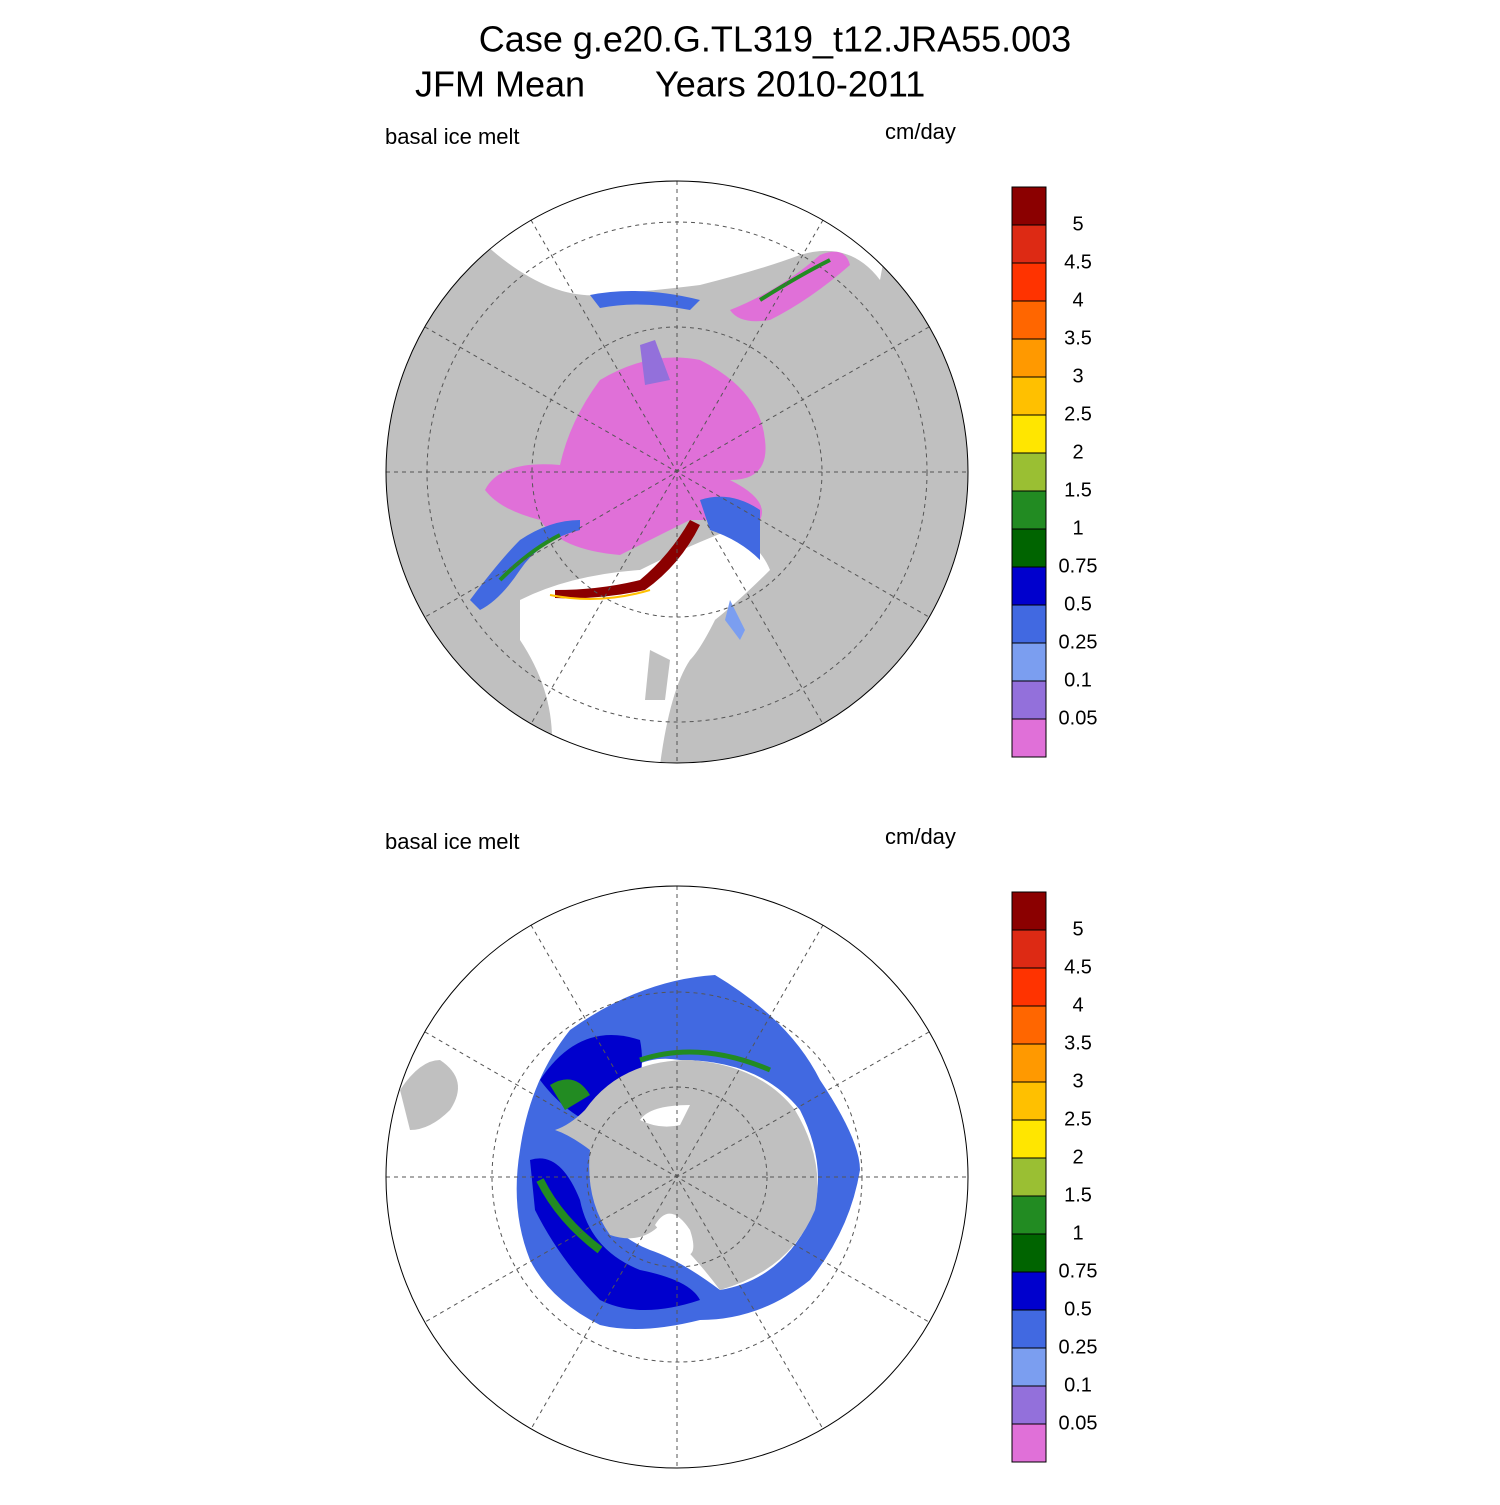  Describe the element at coordinates (500, 84) in the screenshot. I see `subtitle-left: JFM Mean` at that location.